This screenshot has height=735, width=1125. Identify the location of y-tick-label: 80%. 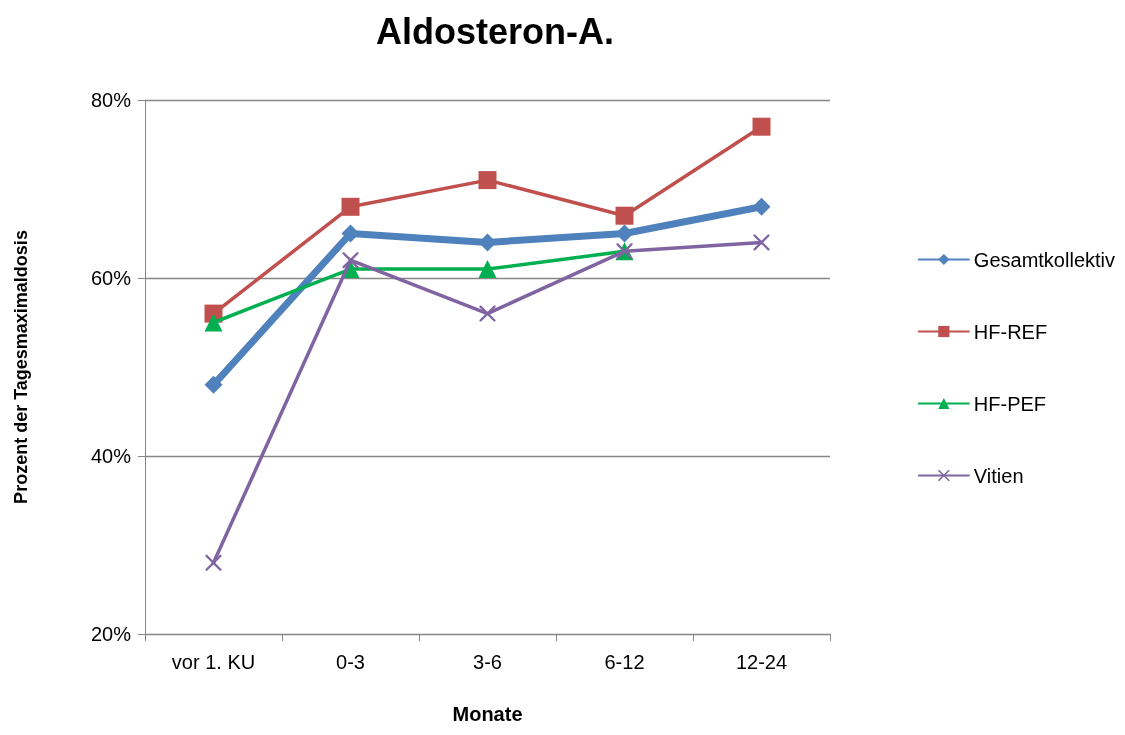
(111, 100).